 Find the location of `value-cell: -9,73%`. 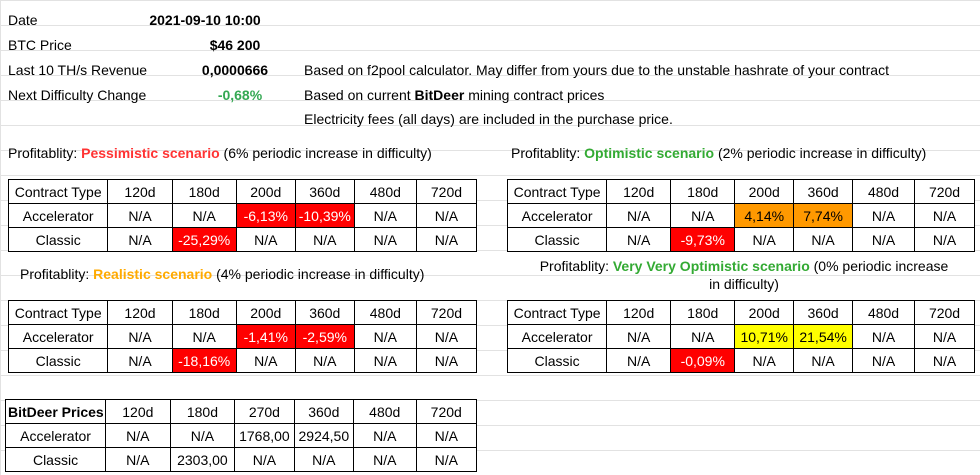

value-cell: -9,73% is located at coordinates (703, 239).